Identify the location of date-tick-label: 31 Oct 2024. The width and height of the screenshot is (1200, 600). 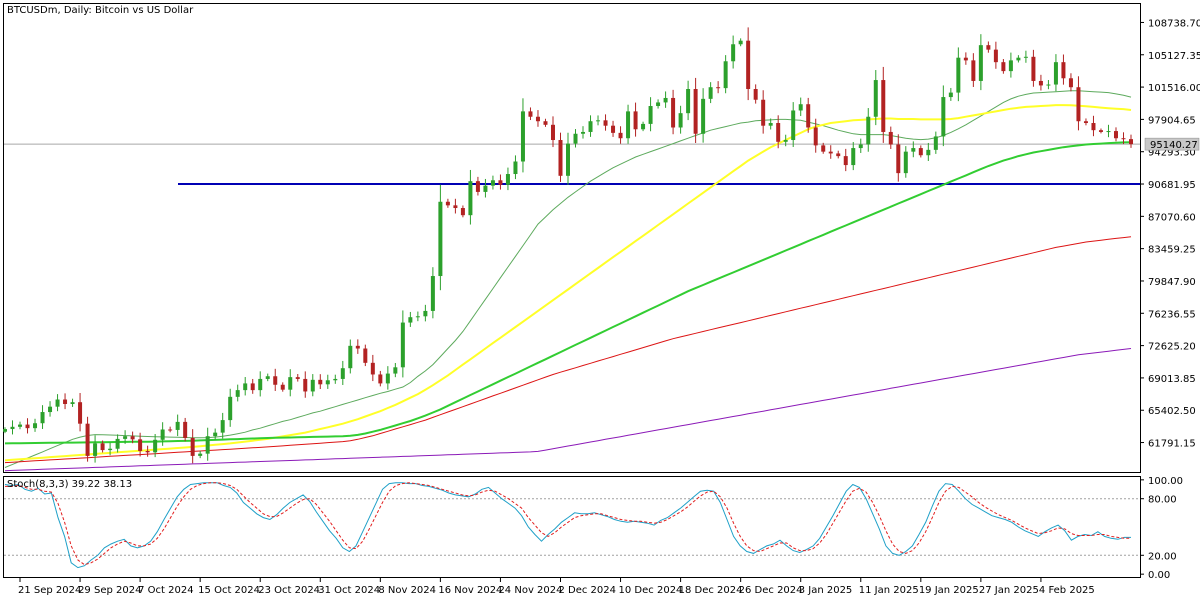
(349, 590).